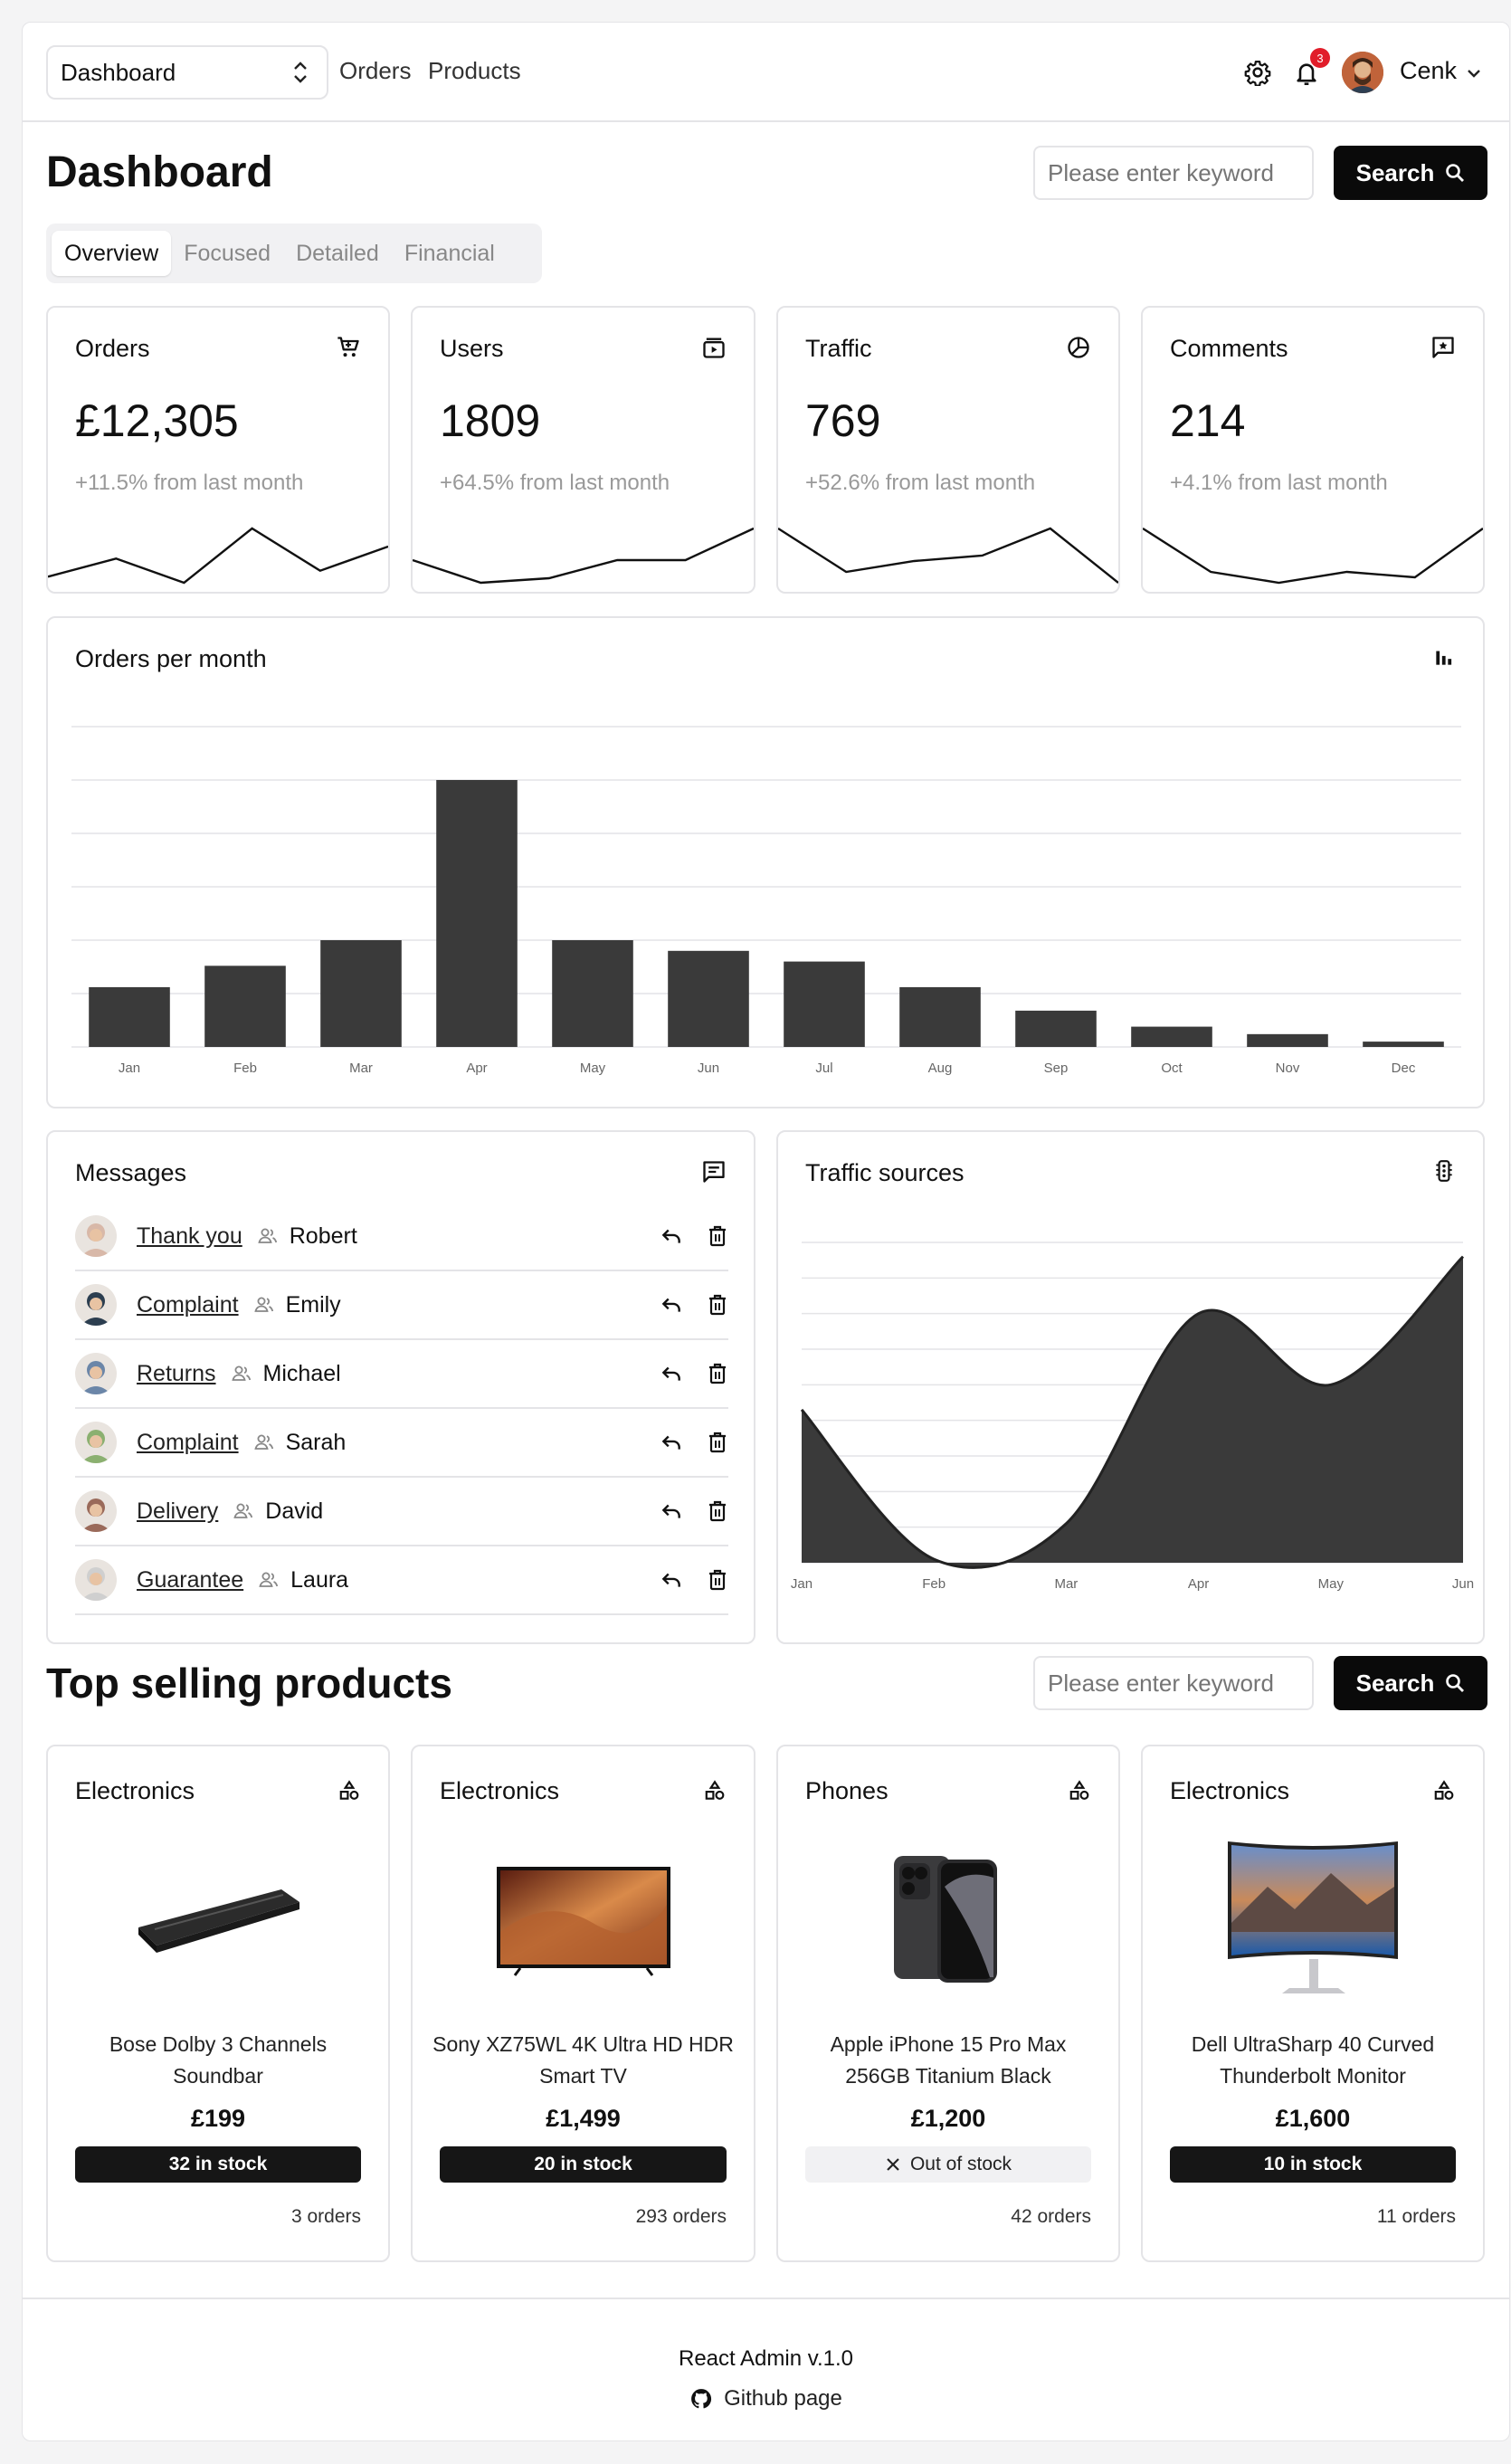  What do you see at coordinates (375, 70) in the screenshot?
I see `nav-link-orders: Orders` at bounding box center [375, 70].